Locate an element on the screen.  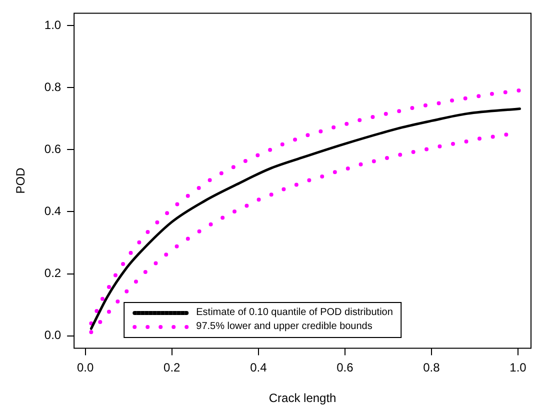
legend-label: Estimate of 0.10 quantile of POD distribution is located at coordinates (294, 313).